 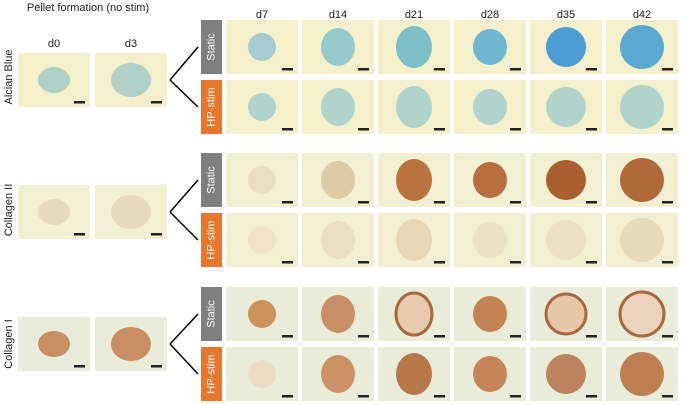 What do you see at coordinates (88, 8) in the screenshot?
I see `title: Pellet formation (no stim)` at bounding box center [88, 8].